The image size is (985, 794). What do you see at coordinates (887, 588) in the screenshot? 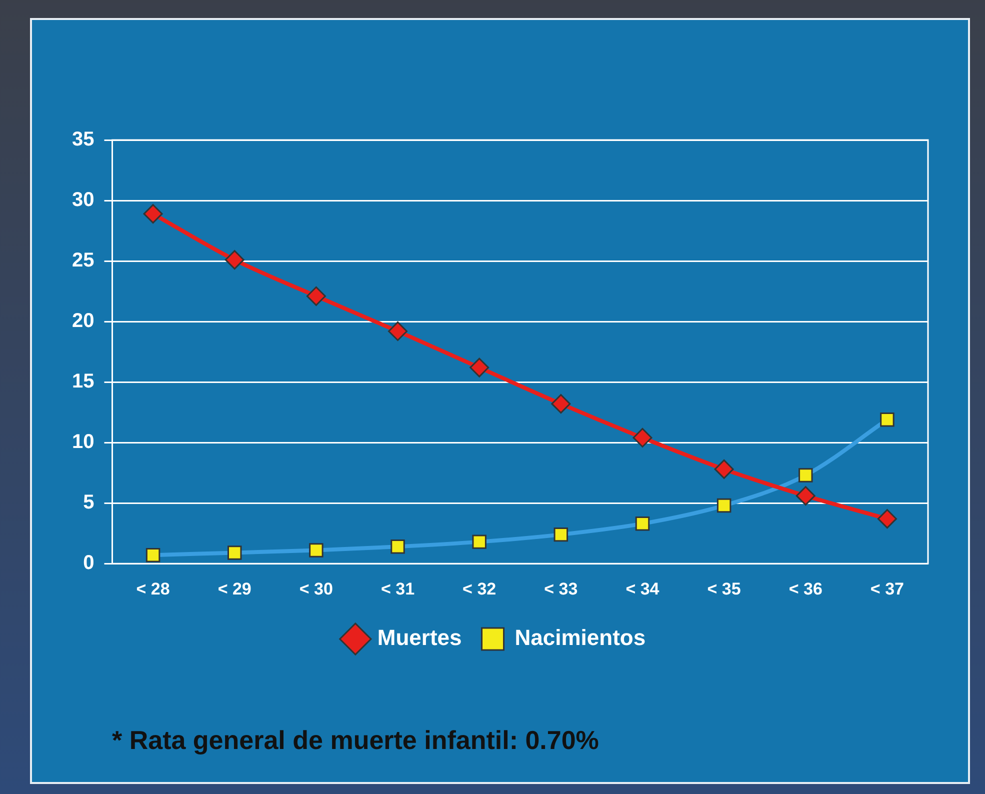
I see `x-tick-label: < 37` at bounding box center [887, 588].